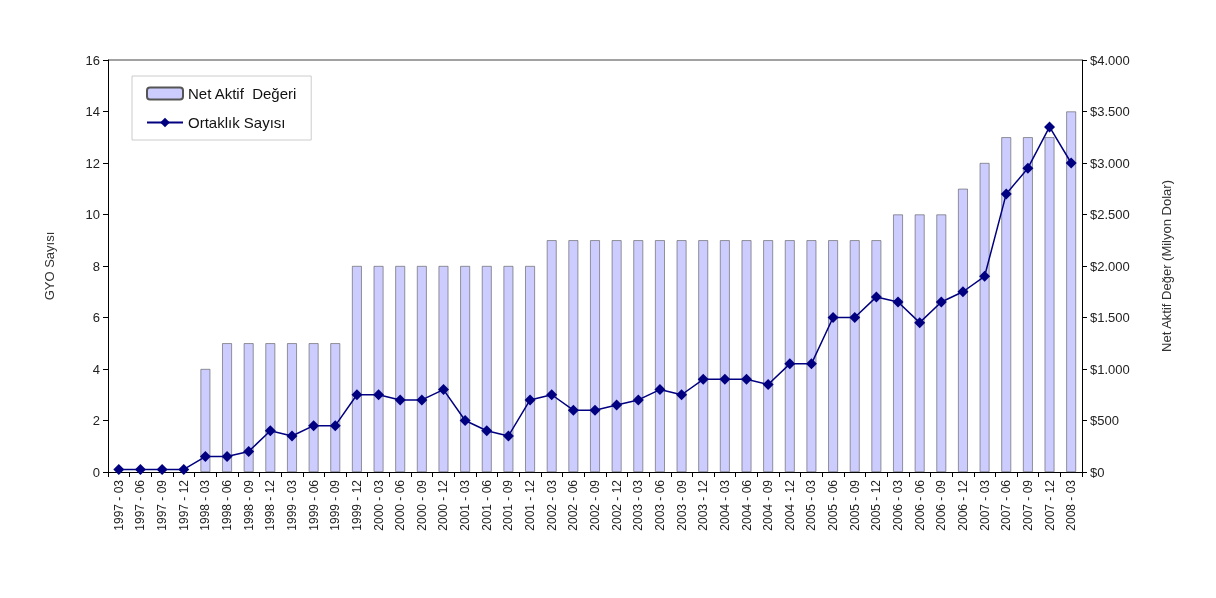  Describe the element at coordinates (356, 505) in the screenshot. I see `x-tick-label: 1999 - 12` at that location.